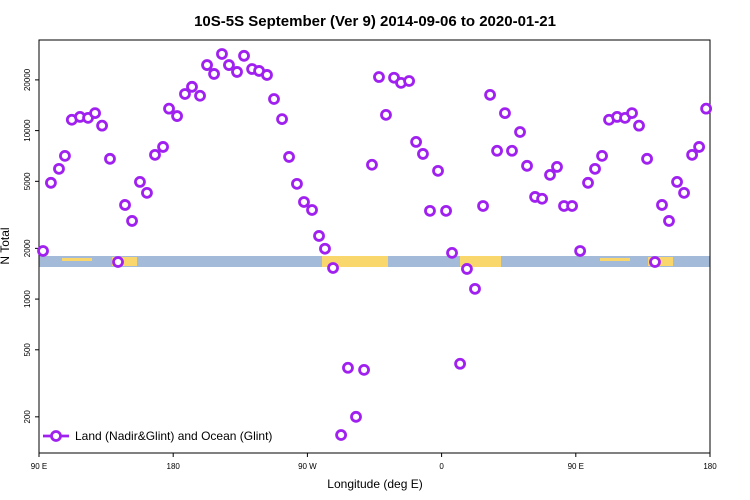 The image size is (750, 500). I want to click on legend-marker, so click(56, 436).